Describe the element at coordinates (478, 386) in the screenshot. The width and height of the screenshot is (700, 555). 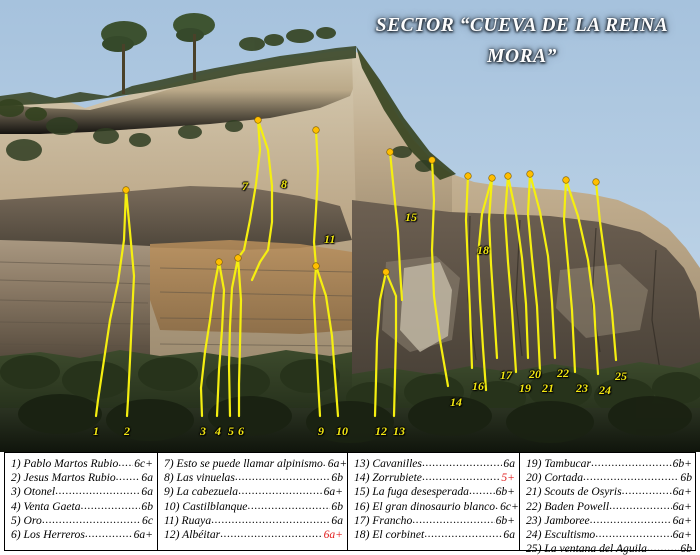
I see `route-number-16: 16` at that location.